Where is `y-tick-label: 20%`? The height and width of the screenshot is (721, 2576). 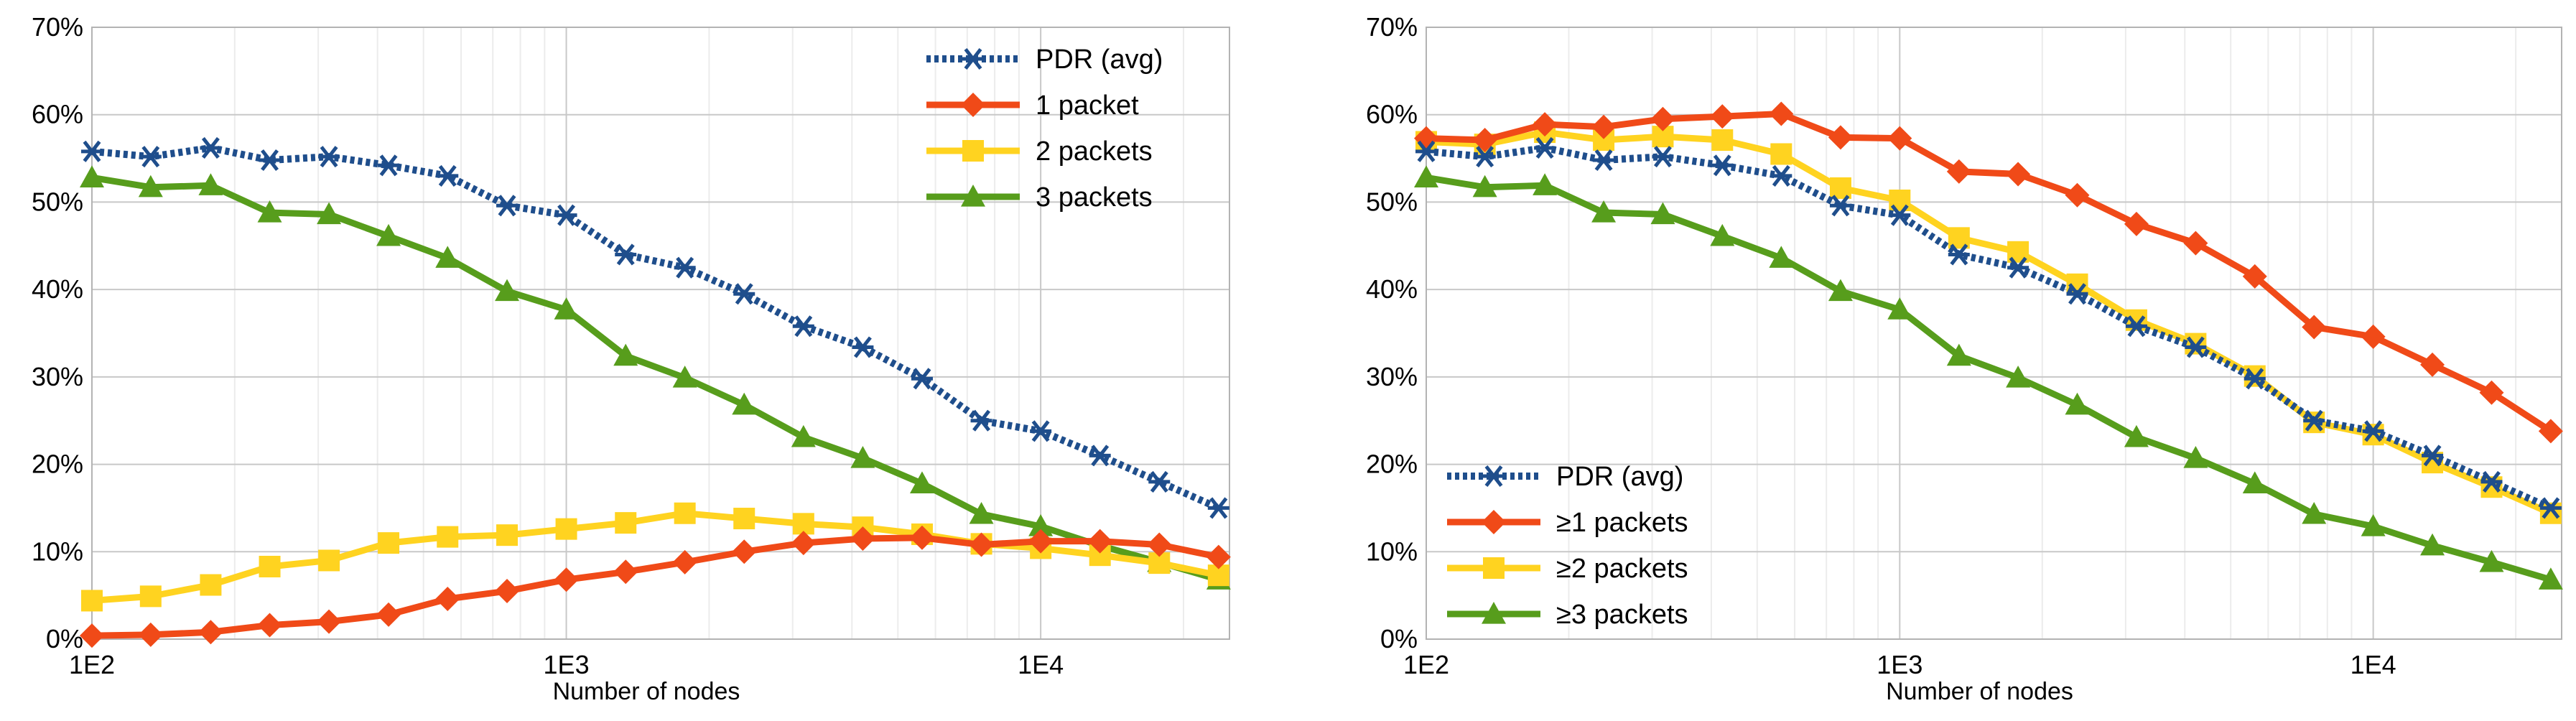 y-tick-label: 20% is located at coordinates (1392, 465).